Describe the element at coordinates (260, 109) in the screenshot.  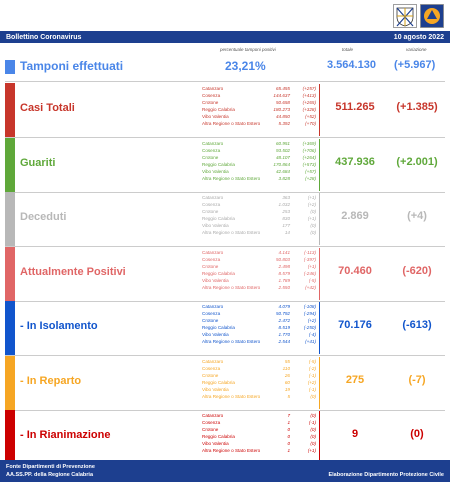
I see `province-row: Reggio Calabria 180.273 (+328)` at that location.